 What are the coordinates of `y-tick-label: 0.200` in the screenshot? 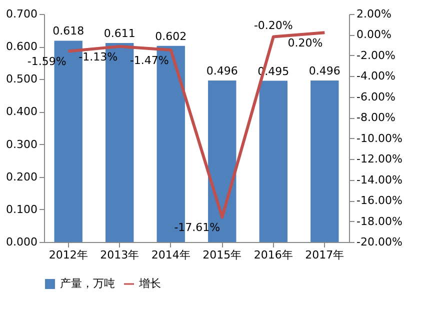 It's located at (22, 177).